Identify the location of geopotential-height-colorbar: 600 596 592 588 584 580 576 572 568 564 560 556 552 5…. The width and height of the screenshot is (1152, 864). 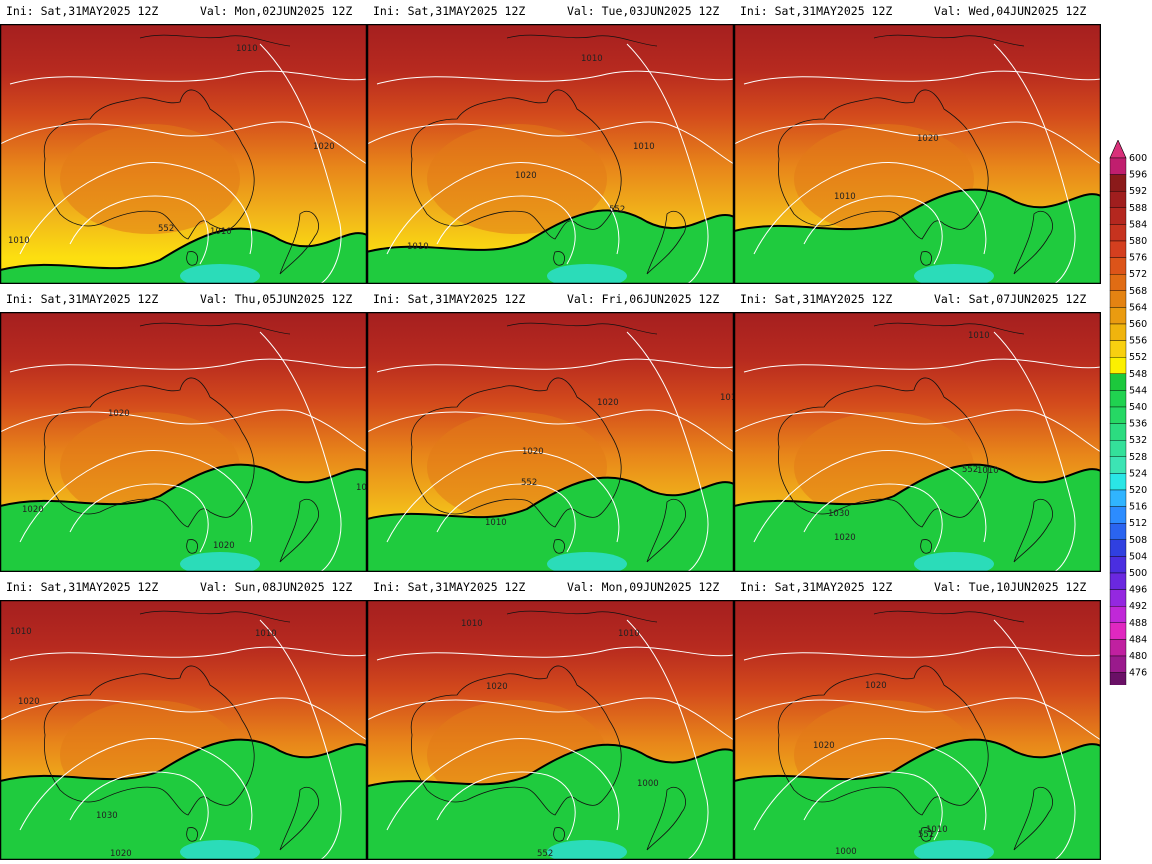
(1128, 423).